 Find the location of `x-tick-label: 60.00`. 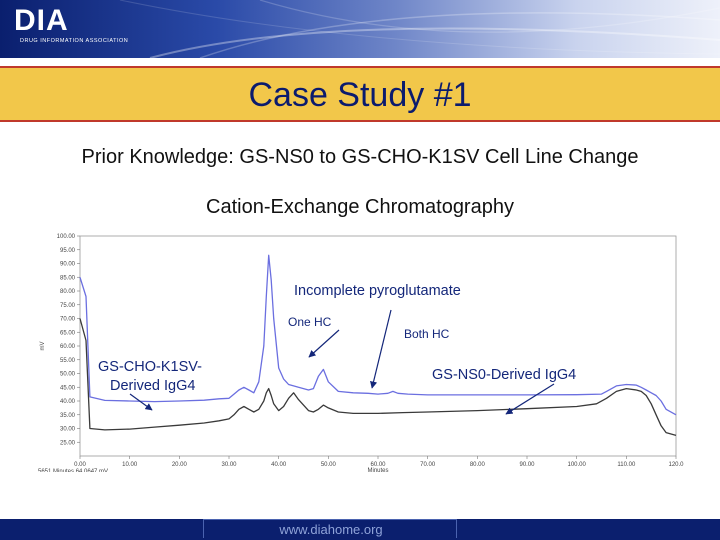

x-tick-label: 60.00 is located at coordinates (378, 465).